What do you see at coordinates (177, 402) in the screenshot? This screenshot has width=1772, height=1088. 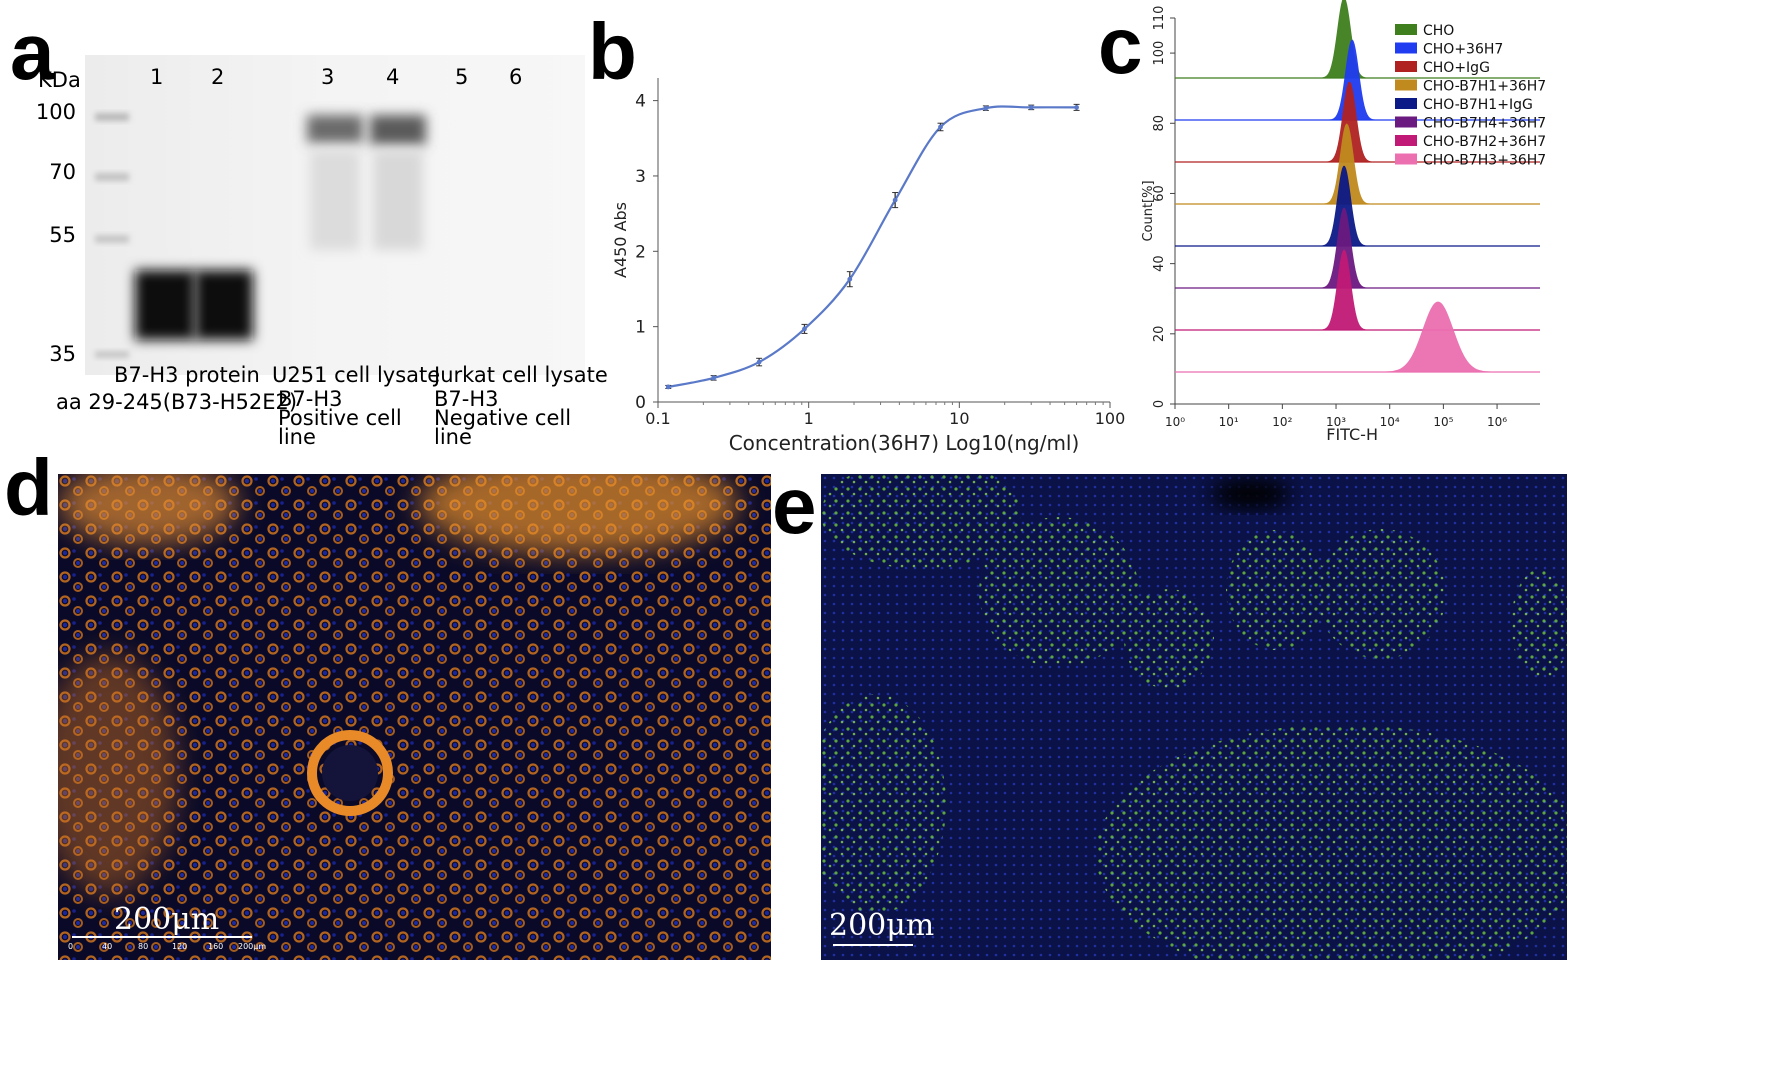 I see `group-subtitle-protein: aa 29-245(B73-H52E2)` at bounding box center [177, 402].